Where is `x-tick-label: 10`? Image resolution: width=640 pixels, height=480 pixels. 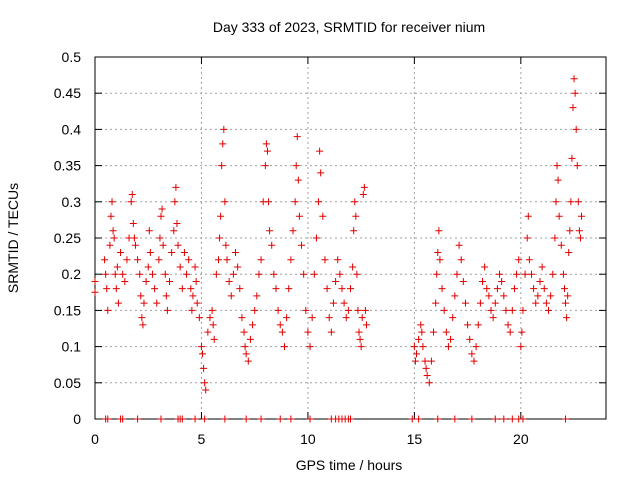 x-tick-label: 10 is located at coordinates (308, 439).